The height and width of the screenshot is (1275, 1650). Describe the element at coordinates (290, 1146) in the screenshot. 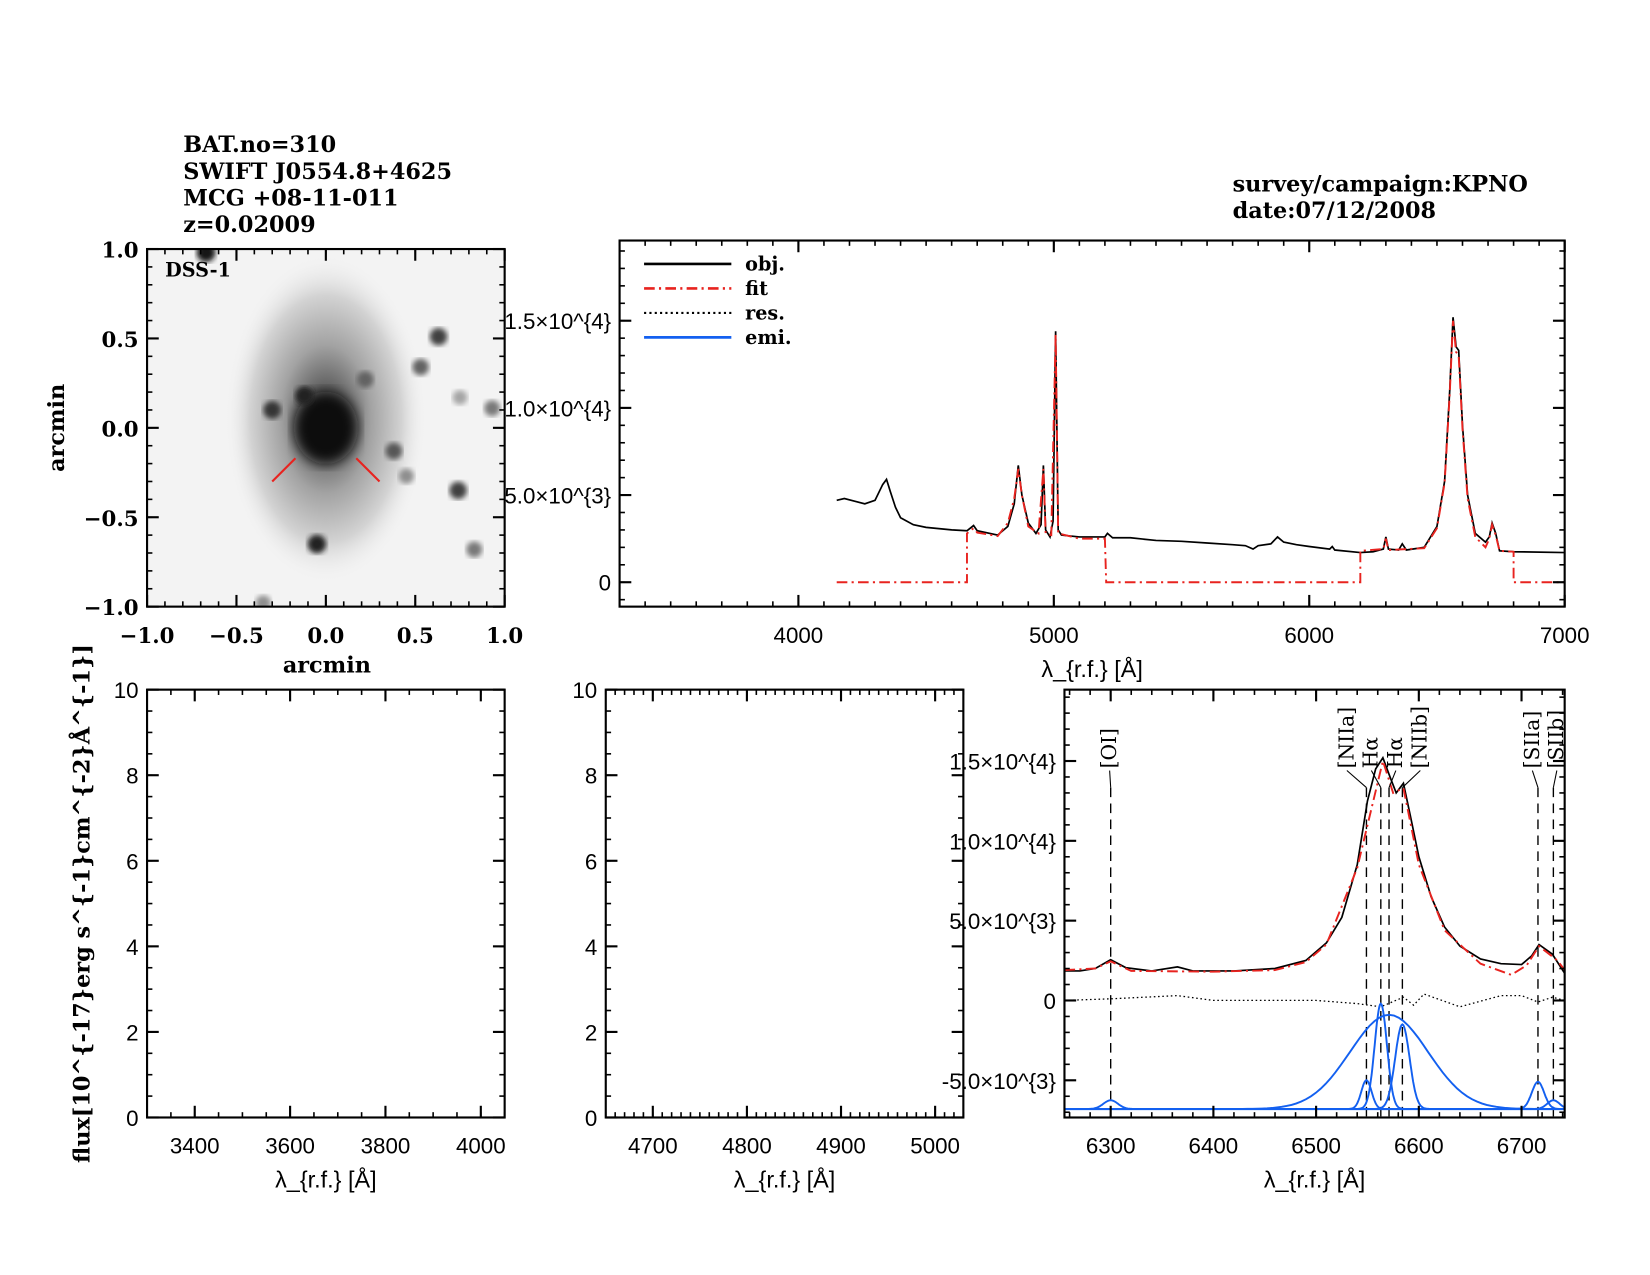

I see `x-tick-label: 3600` at that location.